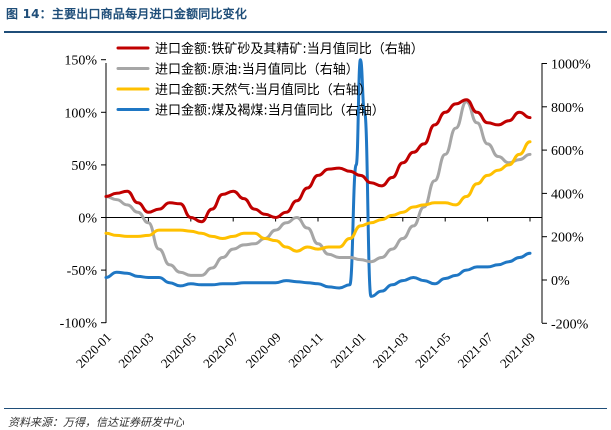  Describe the element at coordinates (80, 113) in the screenshot. I see `left-tick-label: 100%` at that location.